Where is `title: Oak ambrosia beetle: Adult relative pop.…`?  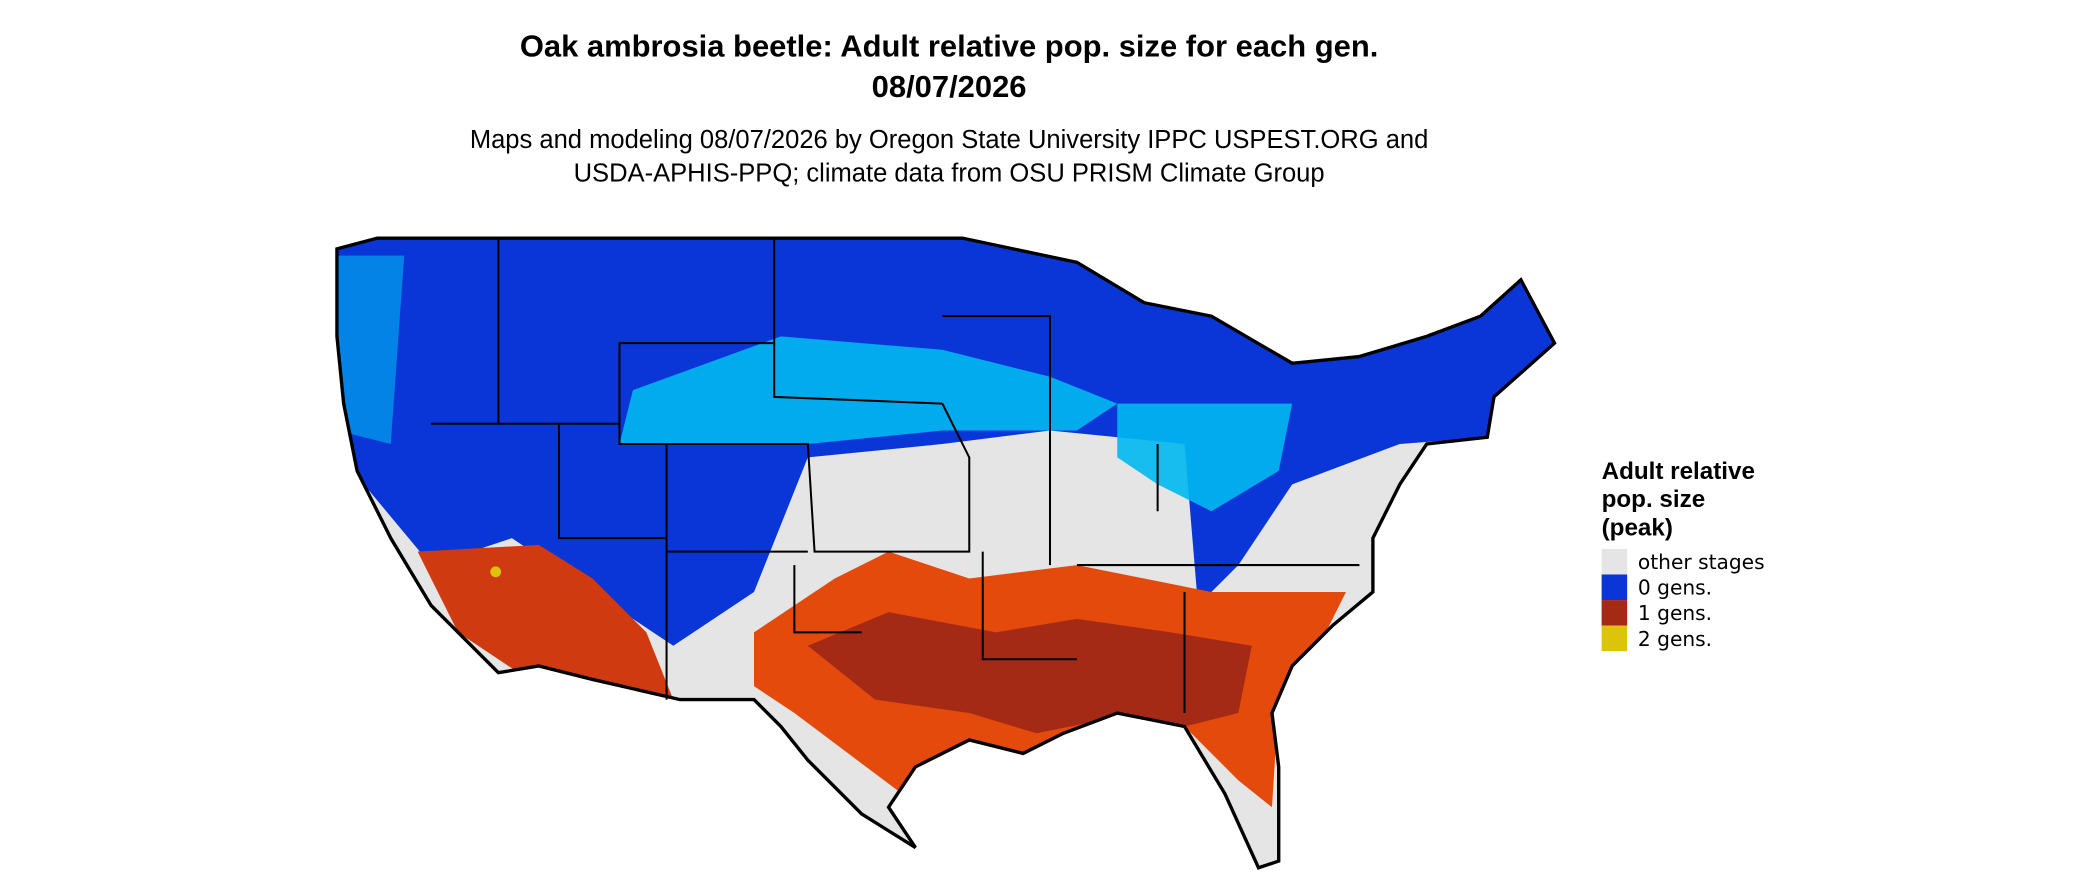 title: Oak ambrosia beetle: Adult relative pop.… is located at coordinates (949, 46).